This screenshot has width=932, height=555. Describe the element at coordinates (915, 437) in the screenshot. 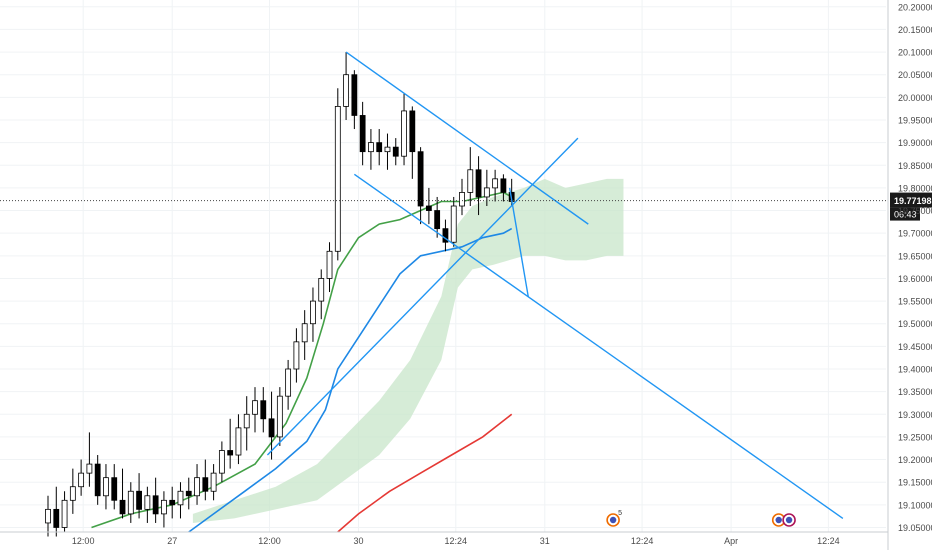

I see `price-tick-label: 19.25000` at that location.